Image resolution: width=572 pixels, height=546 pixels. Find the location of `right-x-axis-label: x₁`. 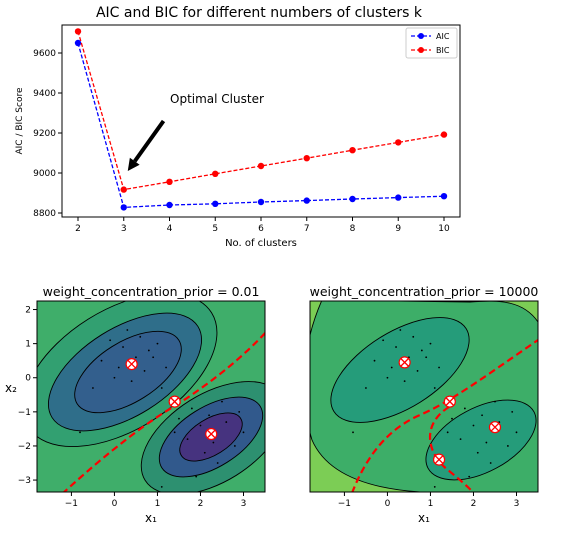

right-x-axis-label: x₁ is located at coordinates (424, 518).